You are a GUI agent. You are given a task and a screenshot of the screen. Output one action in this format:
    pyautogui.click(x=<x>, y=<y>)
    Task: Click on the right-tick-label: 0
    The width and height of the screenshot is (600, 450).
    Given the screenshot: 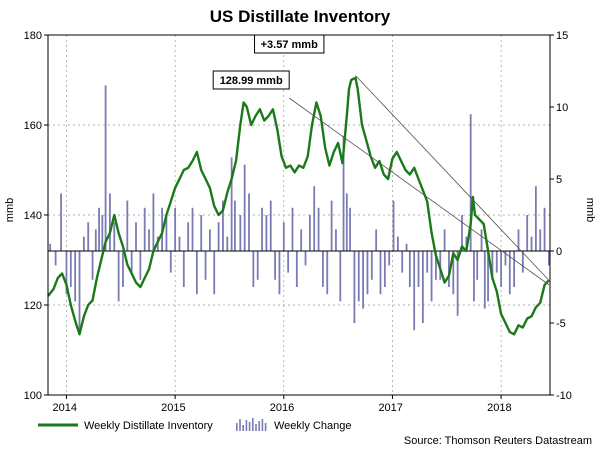 What is the action you would take?
    pyautogui.click(x=559, y=252)
    